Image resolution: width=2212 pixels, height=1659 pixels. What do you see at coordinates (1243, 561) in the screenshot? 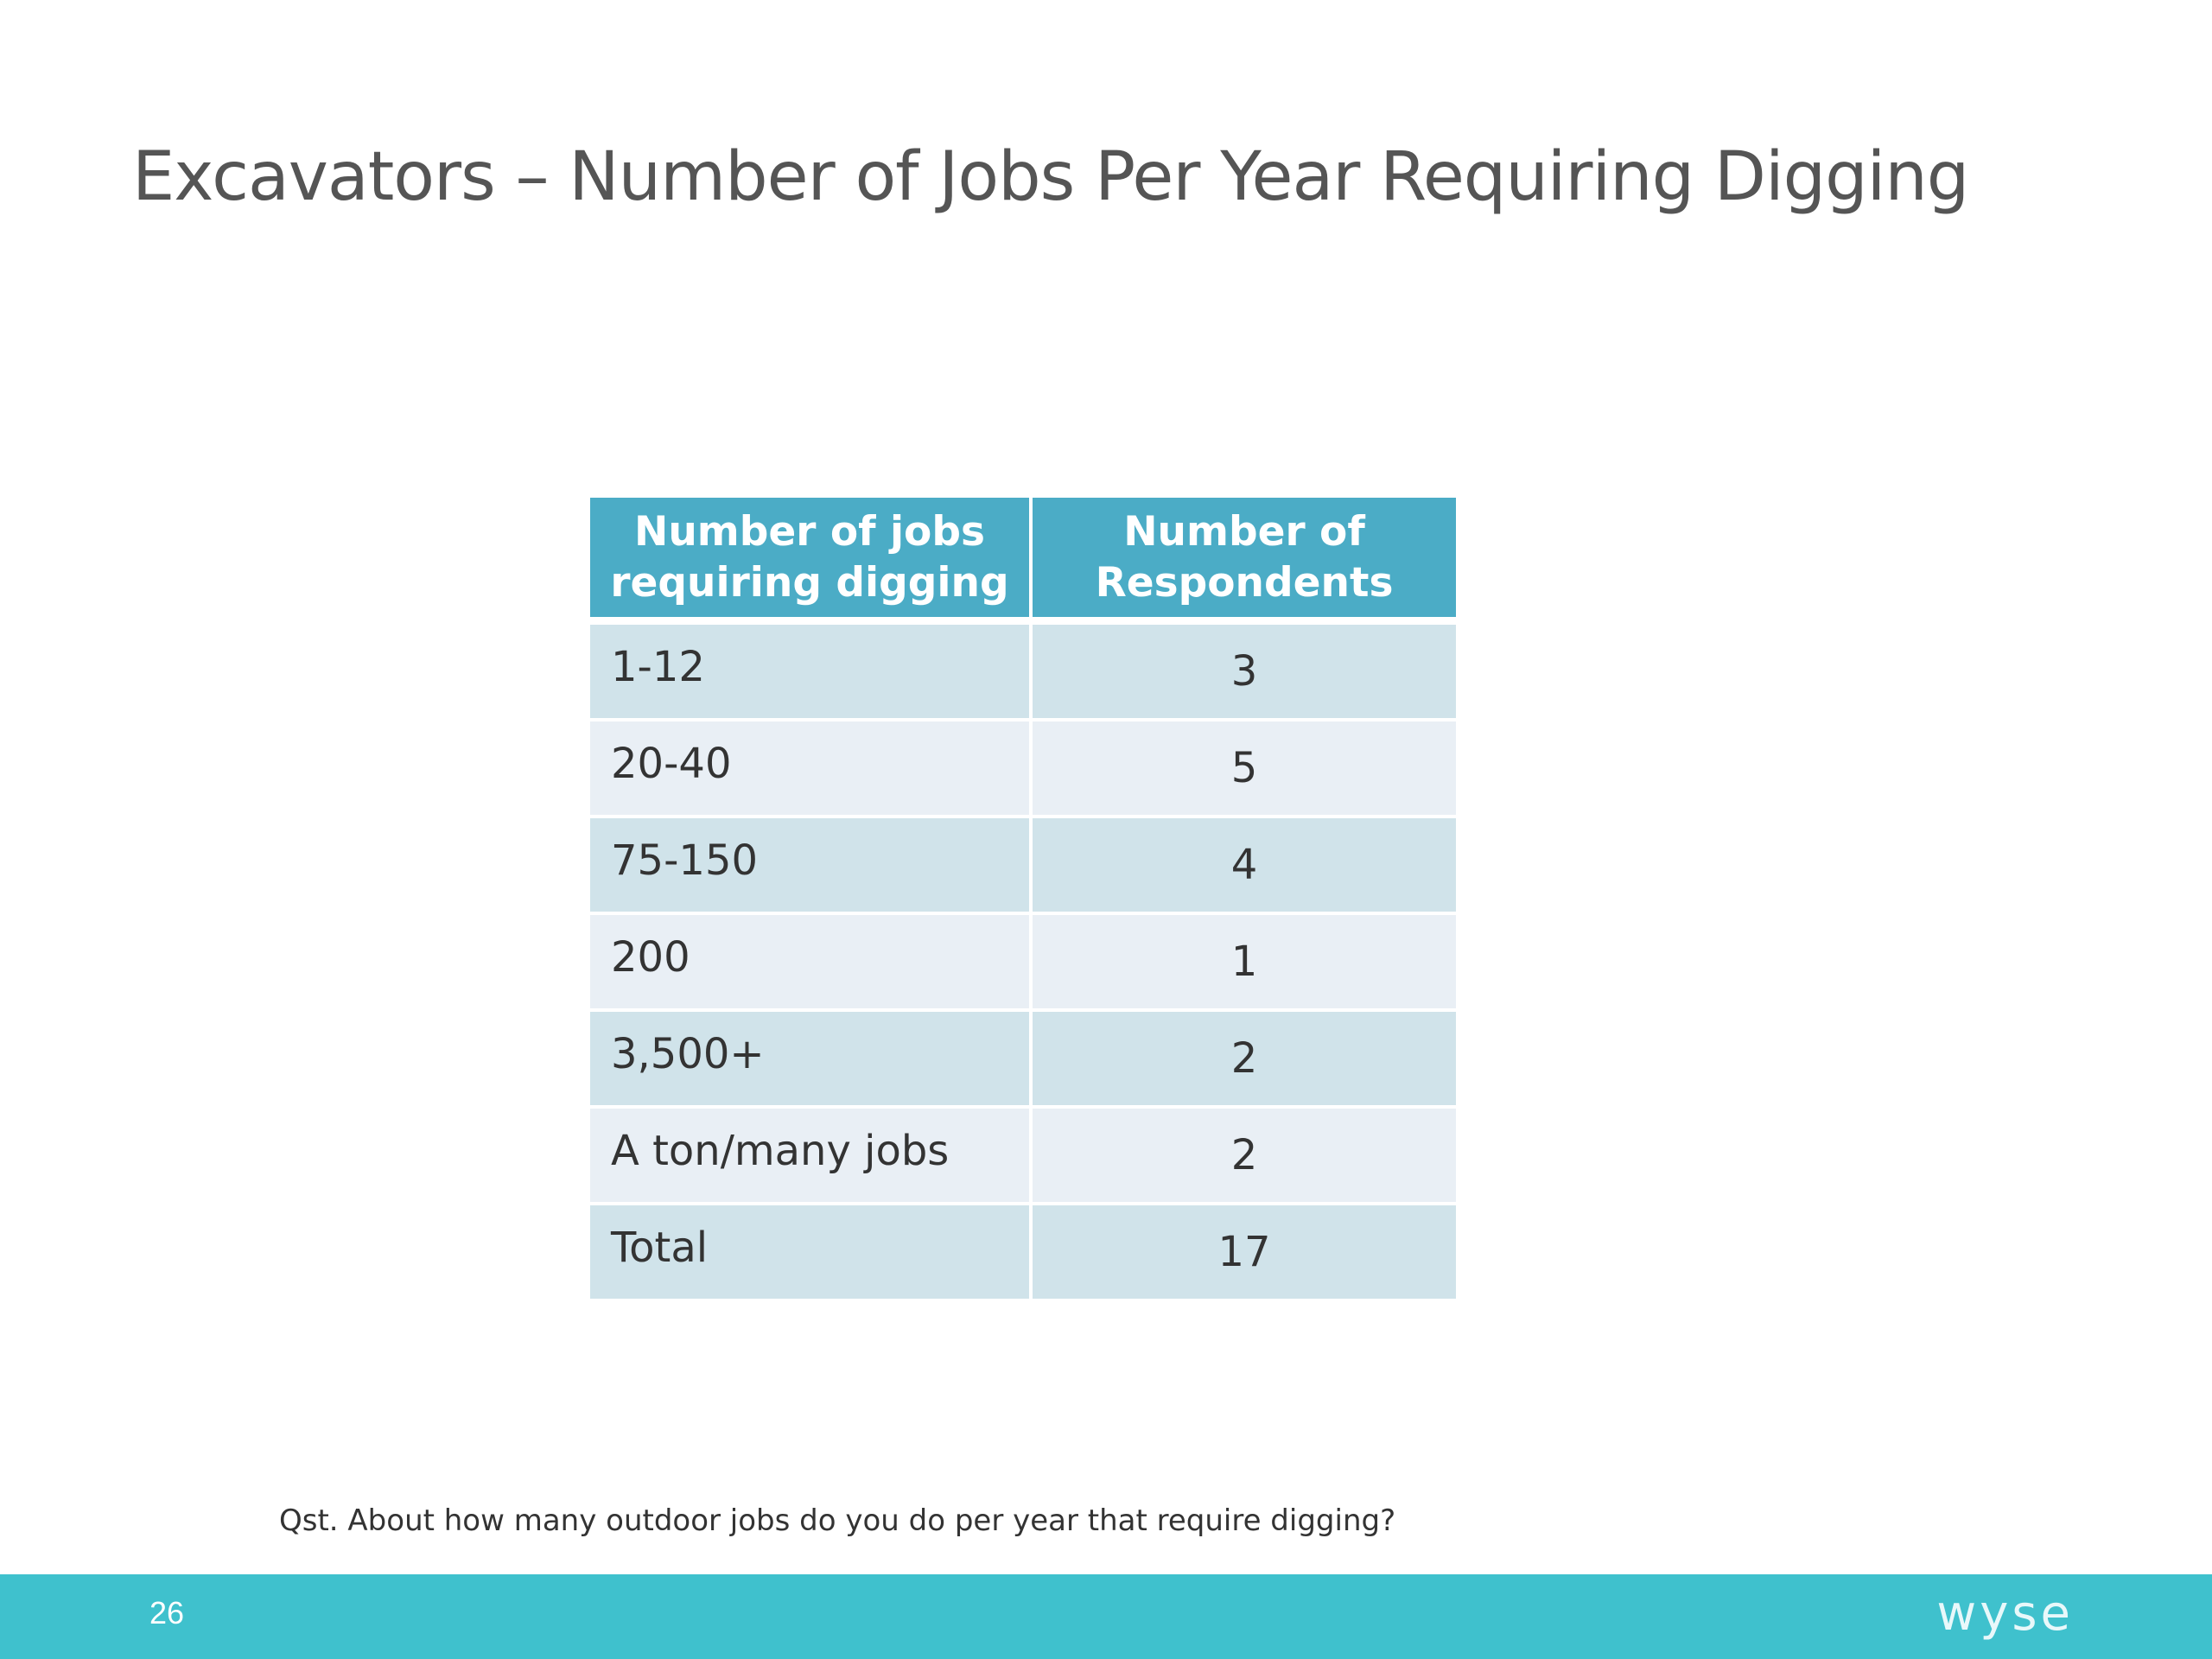
I see `header-number-of-respondents: Number of Respondents` at bounding box center [1243, 561].